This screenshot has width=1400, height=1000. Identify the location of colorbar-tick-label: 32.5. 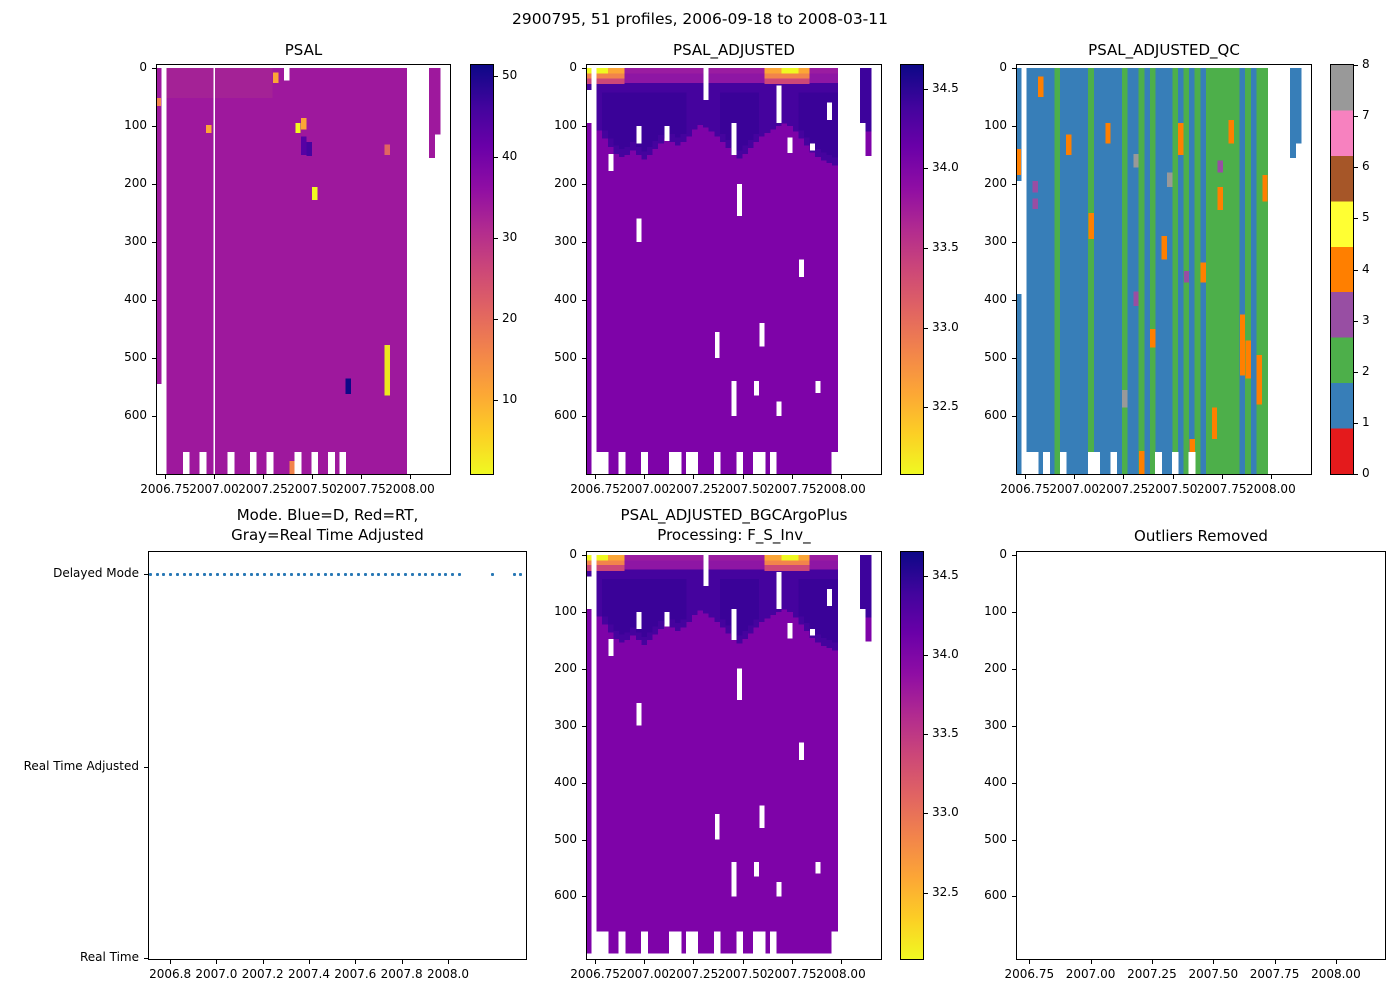
(945, 406).